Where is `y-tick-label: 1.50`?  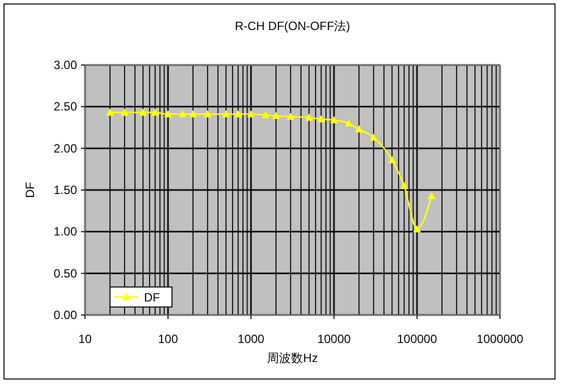
y-tick-label: 1.50 is located at coordinates (66, 190).